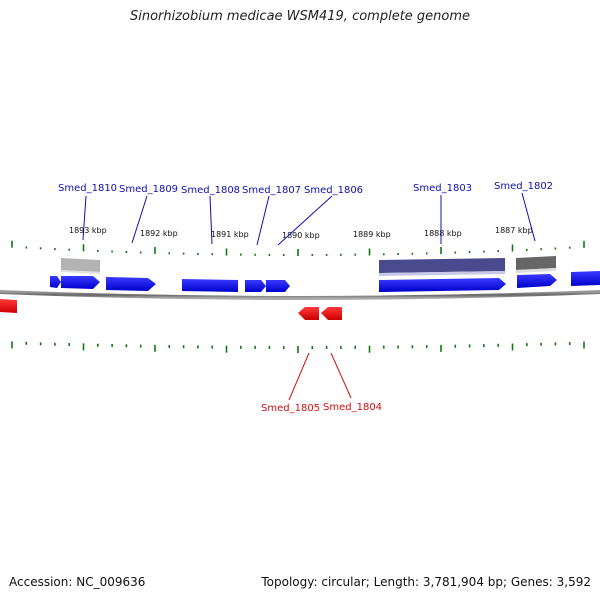  What do you see at coordinates (87, 188) in the screenshot?
I see `gene-label-smed-1810: Smed_1810` at bounding box center [87, 188].